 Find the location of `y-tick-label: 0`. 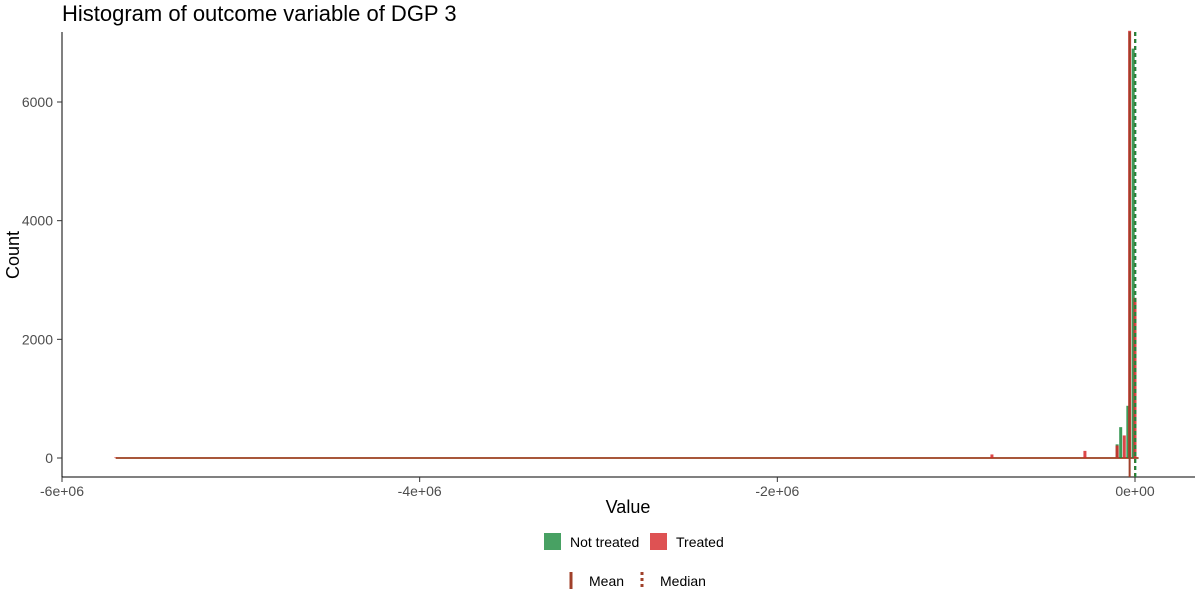

y-tick-label: 0 is located at coordinates (49, 458).